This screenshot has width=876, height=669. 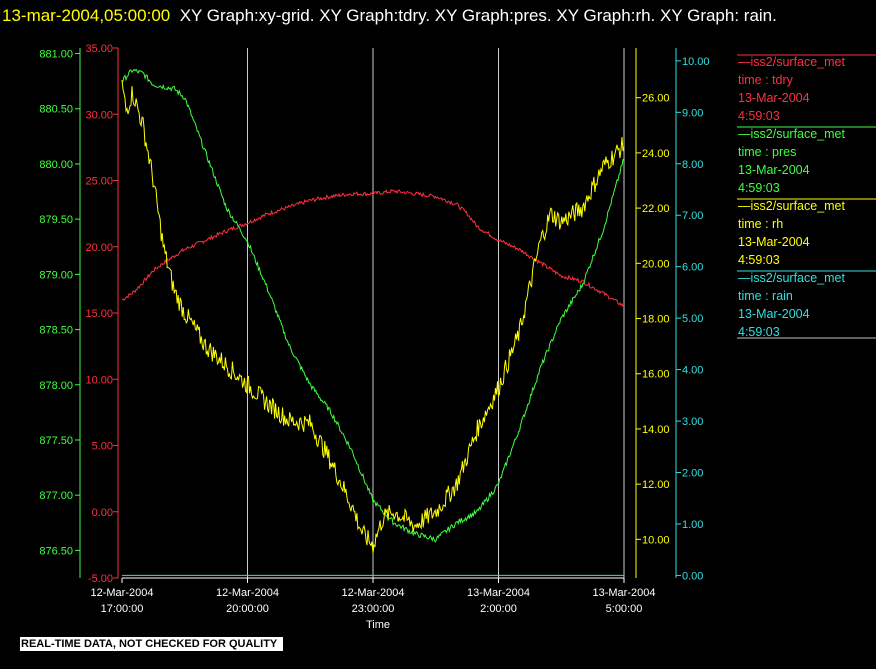 What do you see at coordinates (692, 576) in the screenshot?
I see `rain-tick-label-0: 0.00` at bounding box center [692, 576].